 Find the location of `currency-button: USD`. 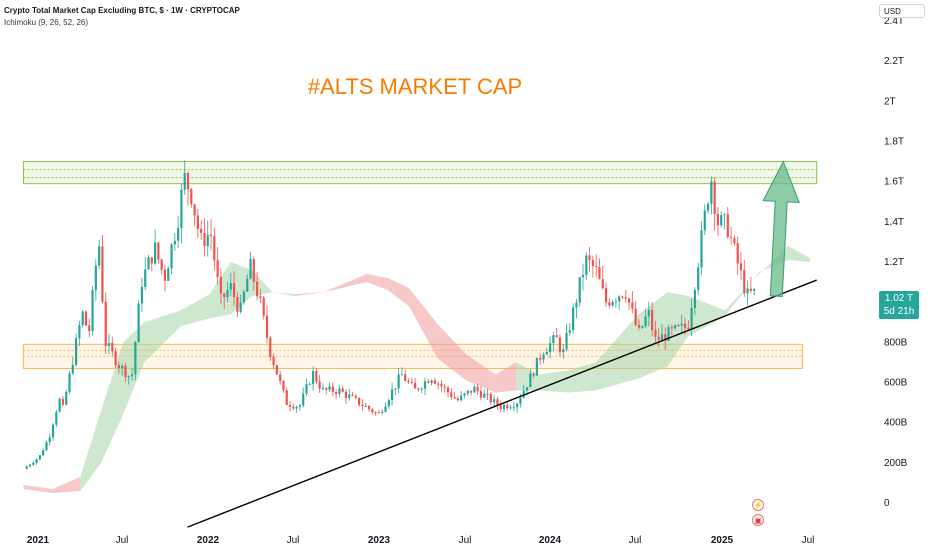

currency-button: USD is located at coordinates (902, 11).